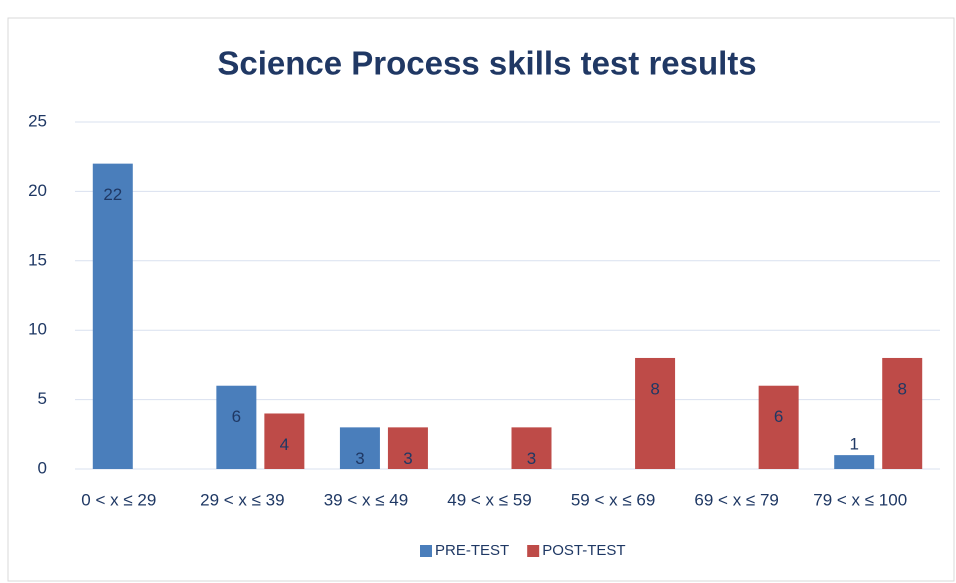  What do you see at coordinates (37, 120) in the screenshot?
I see `y-tick-label: 25` at bounding box center [37, 120].